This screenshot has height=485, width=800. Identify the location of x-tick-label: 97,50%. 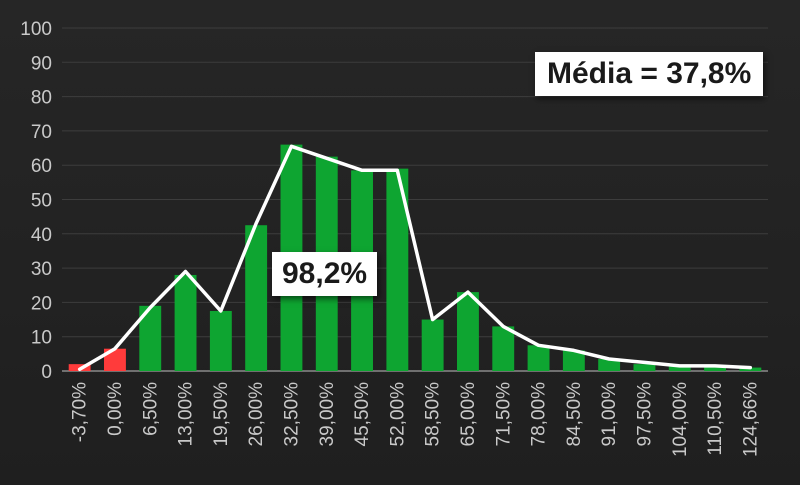
(644, 414).